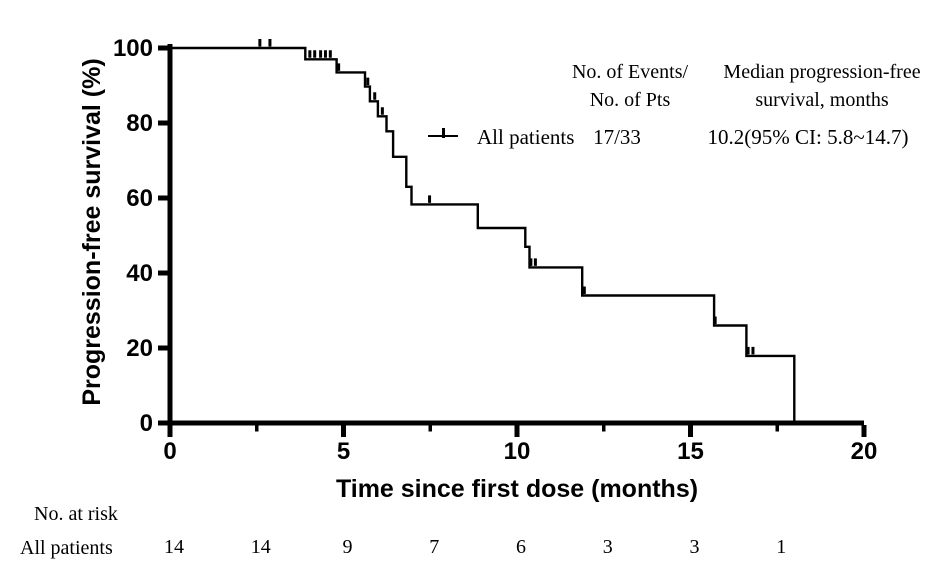 Image resolution: width=931 pixels, height=586 pixels. What do you see at coordinates (139, 198) in the screenshot?
I see `y-tick-label: 60` at bounding box center [139, 198].